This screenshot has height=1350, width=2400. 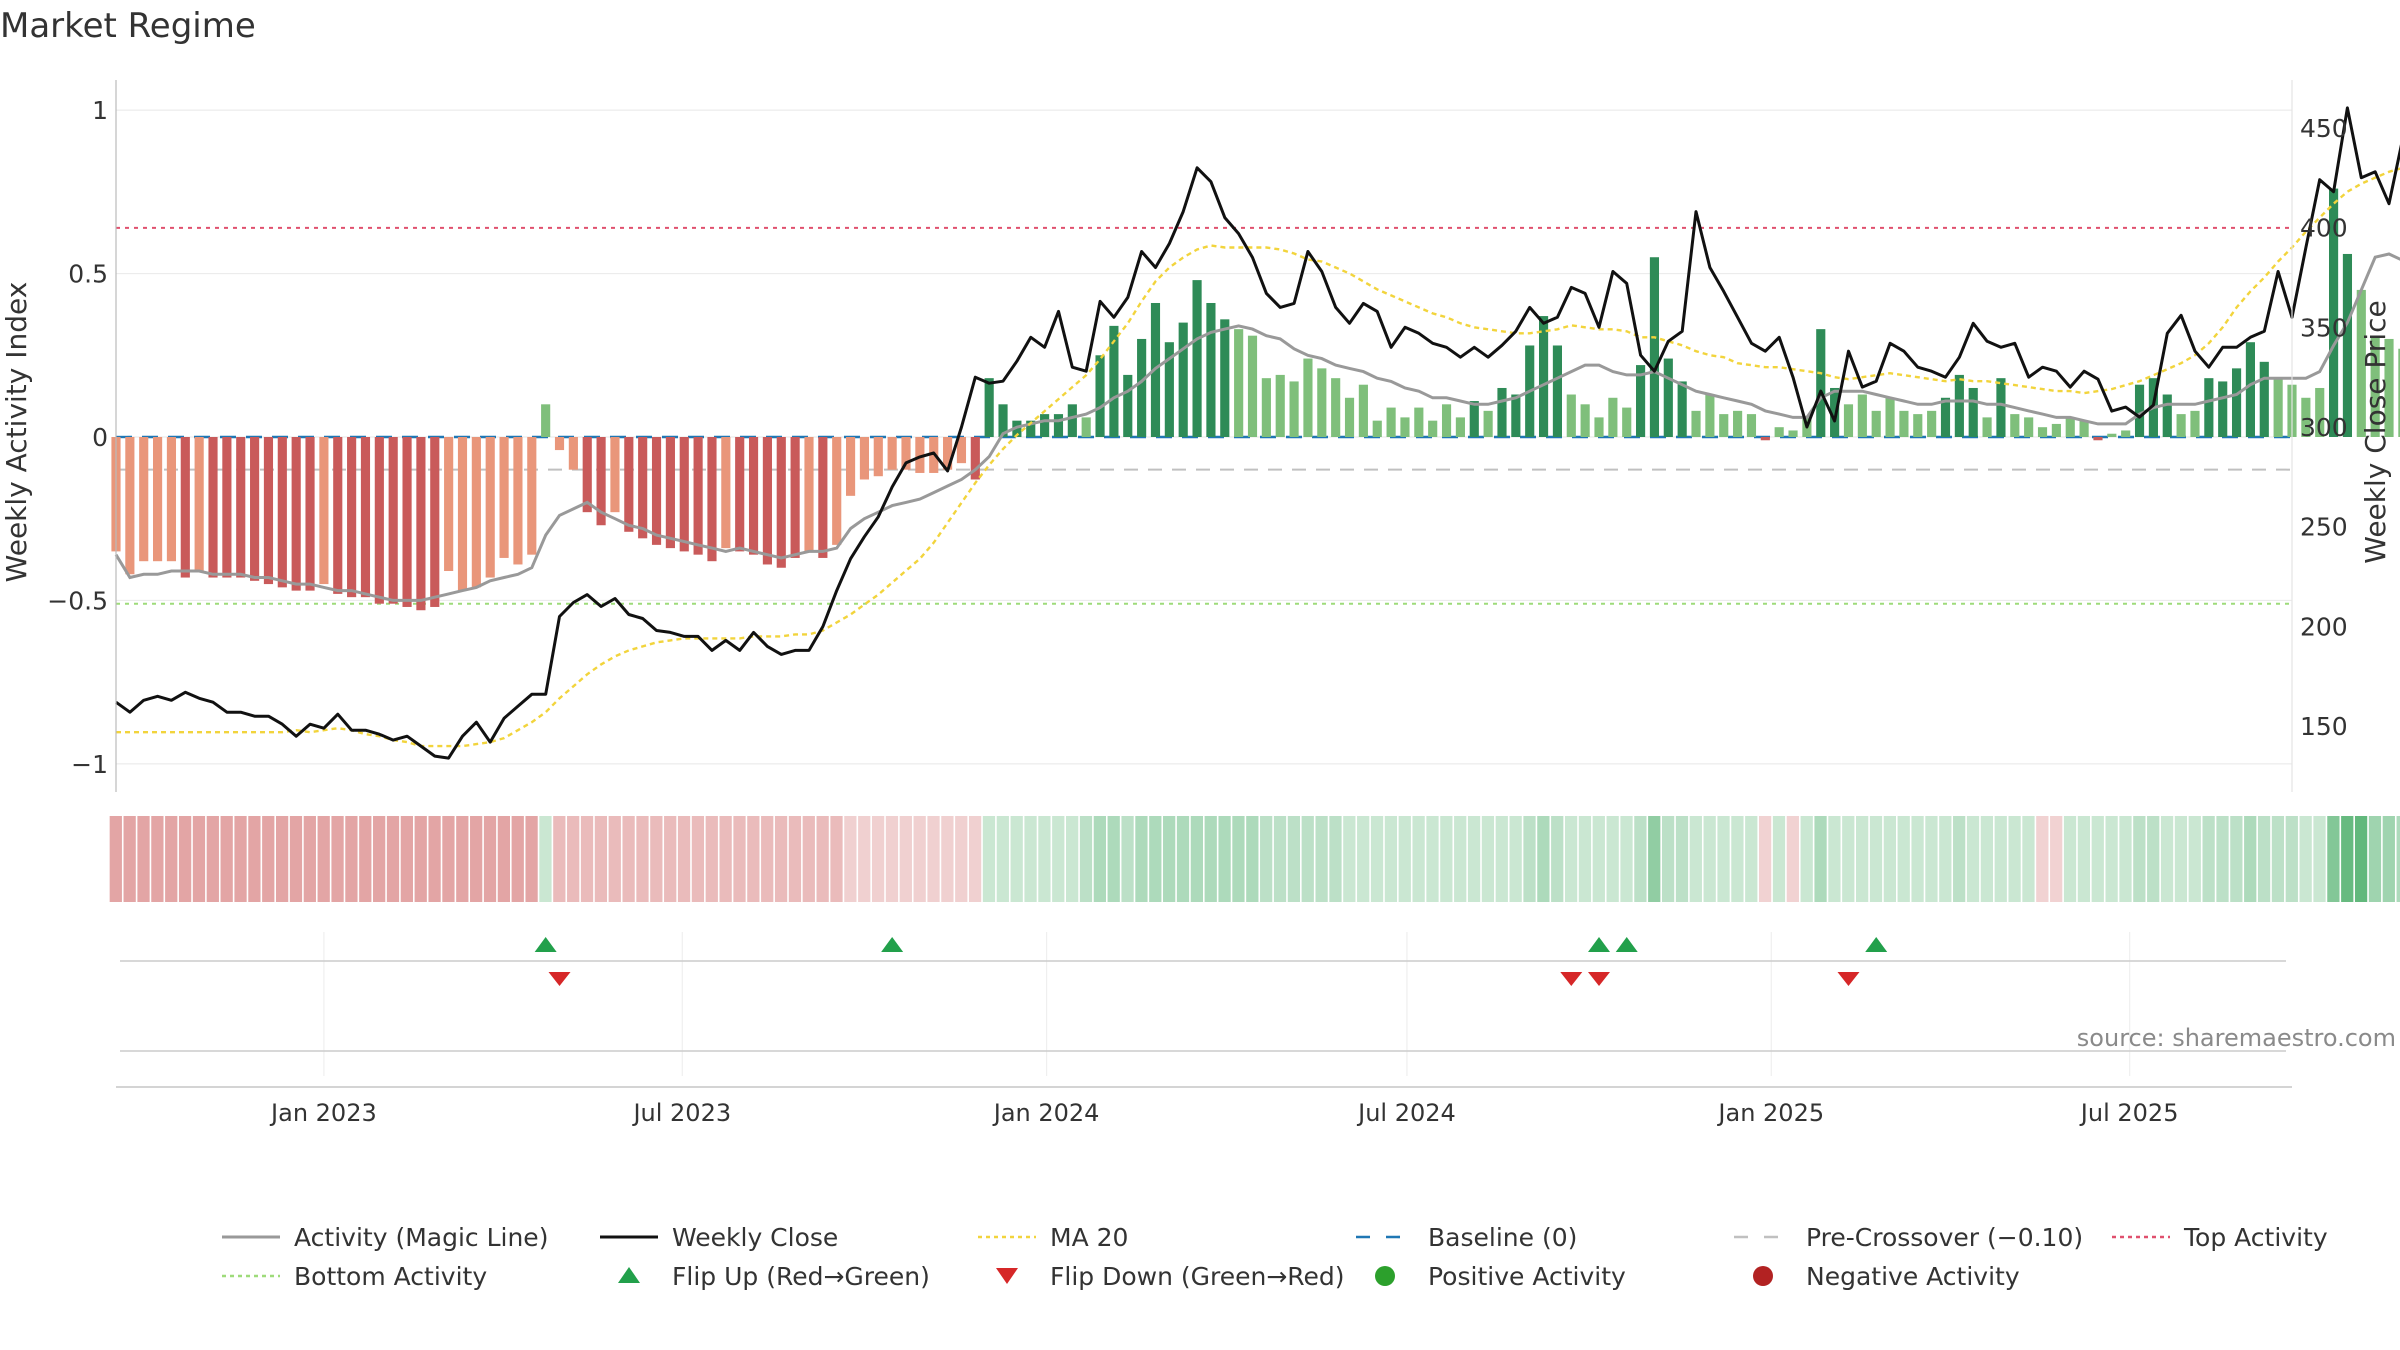 I want to click on legend-swatch, so click(x=1385, y=1276).